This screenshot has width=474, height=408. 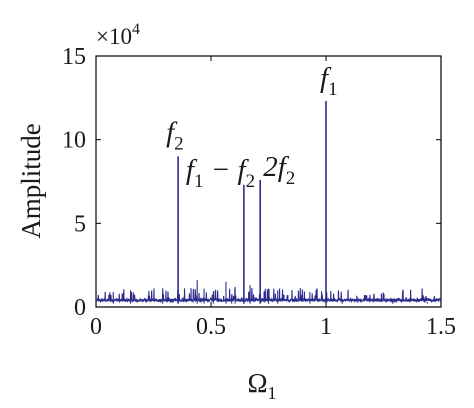 I want to click on x-tick-label: 0.5, so click(x=211, y=327).